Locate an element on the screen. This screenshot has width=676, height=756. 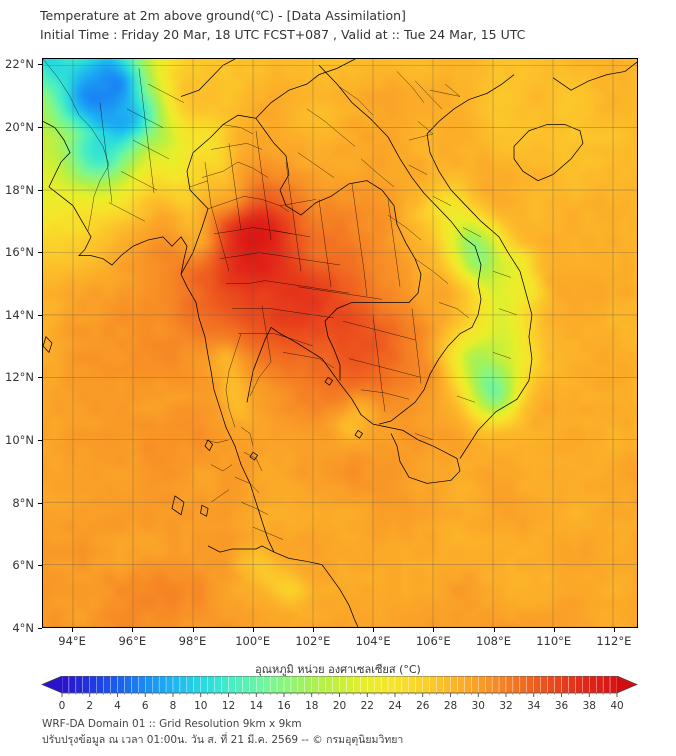
colorbar-gradient is located at coordinates (339, 686).